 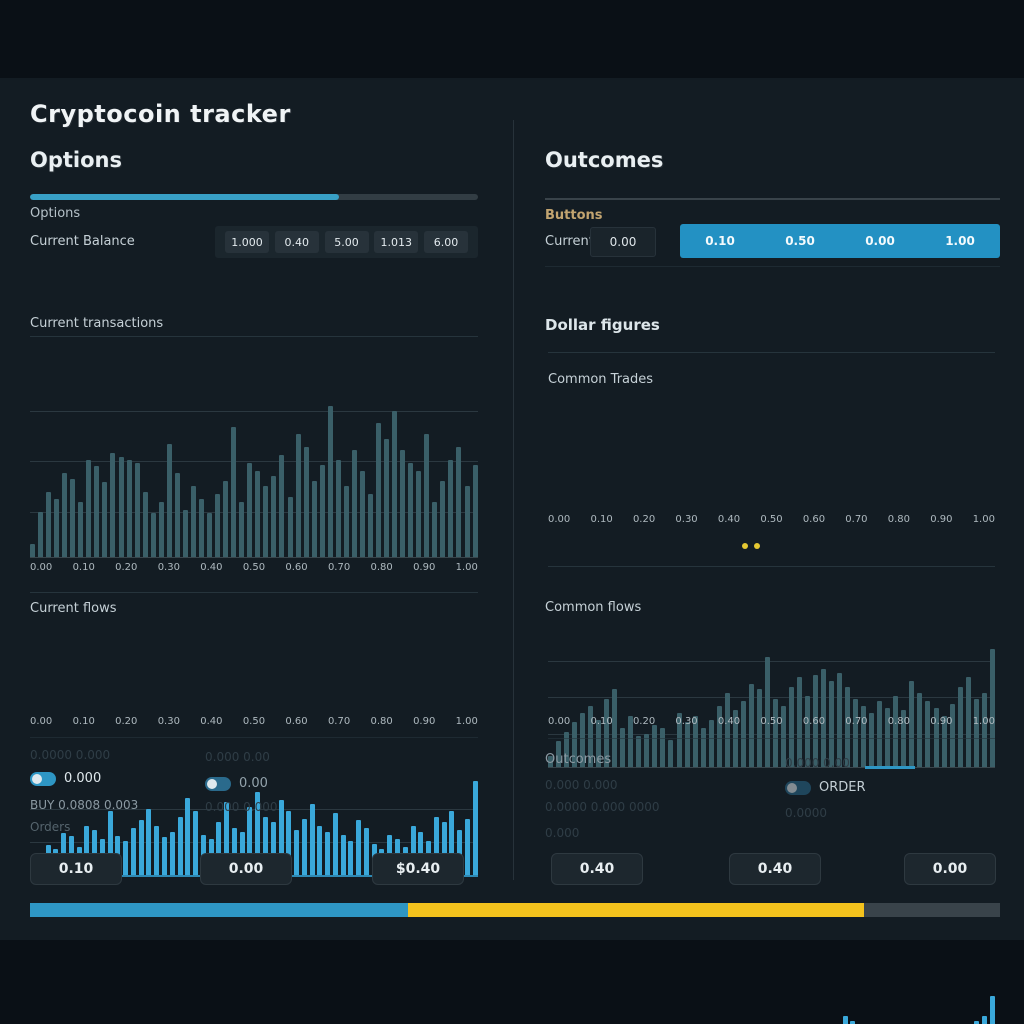 What do you see at coordinates (513, 500) in the screenshot?
I see `panel-divider` at bounding box center [513, 500].